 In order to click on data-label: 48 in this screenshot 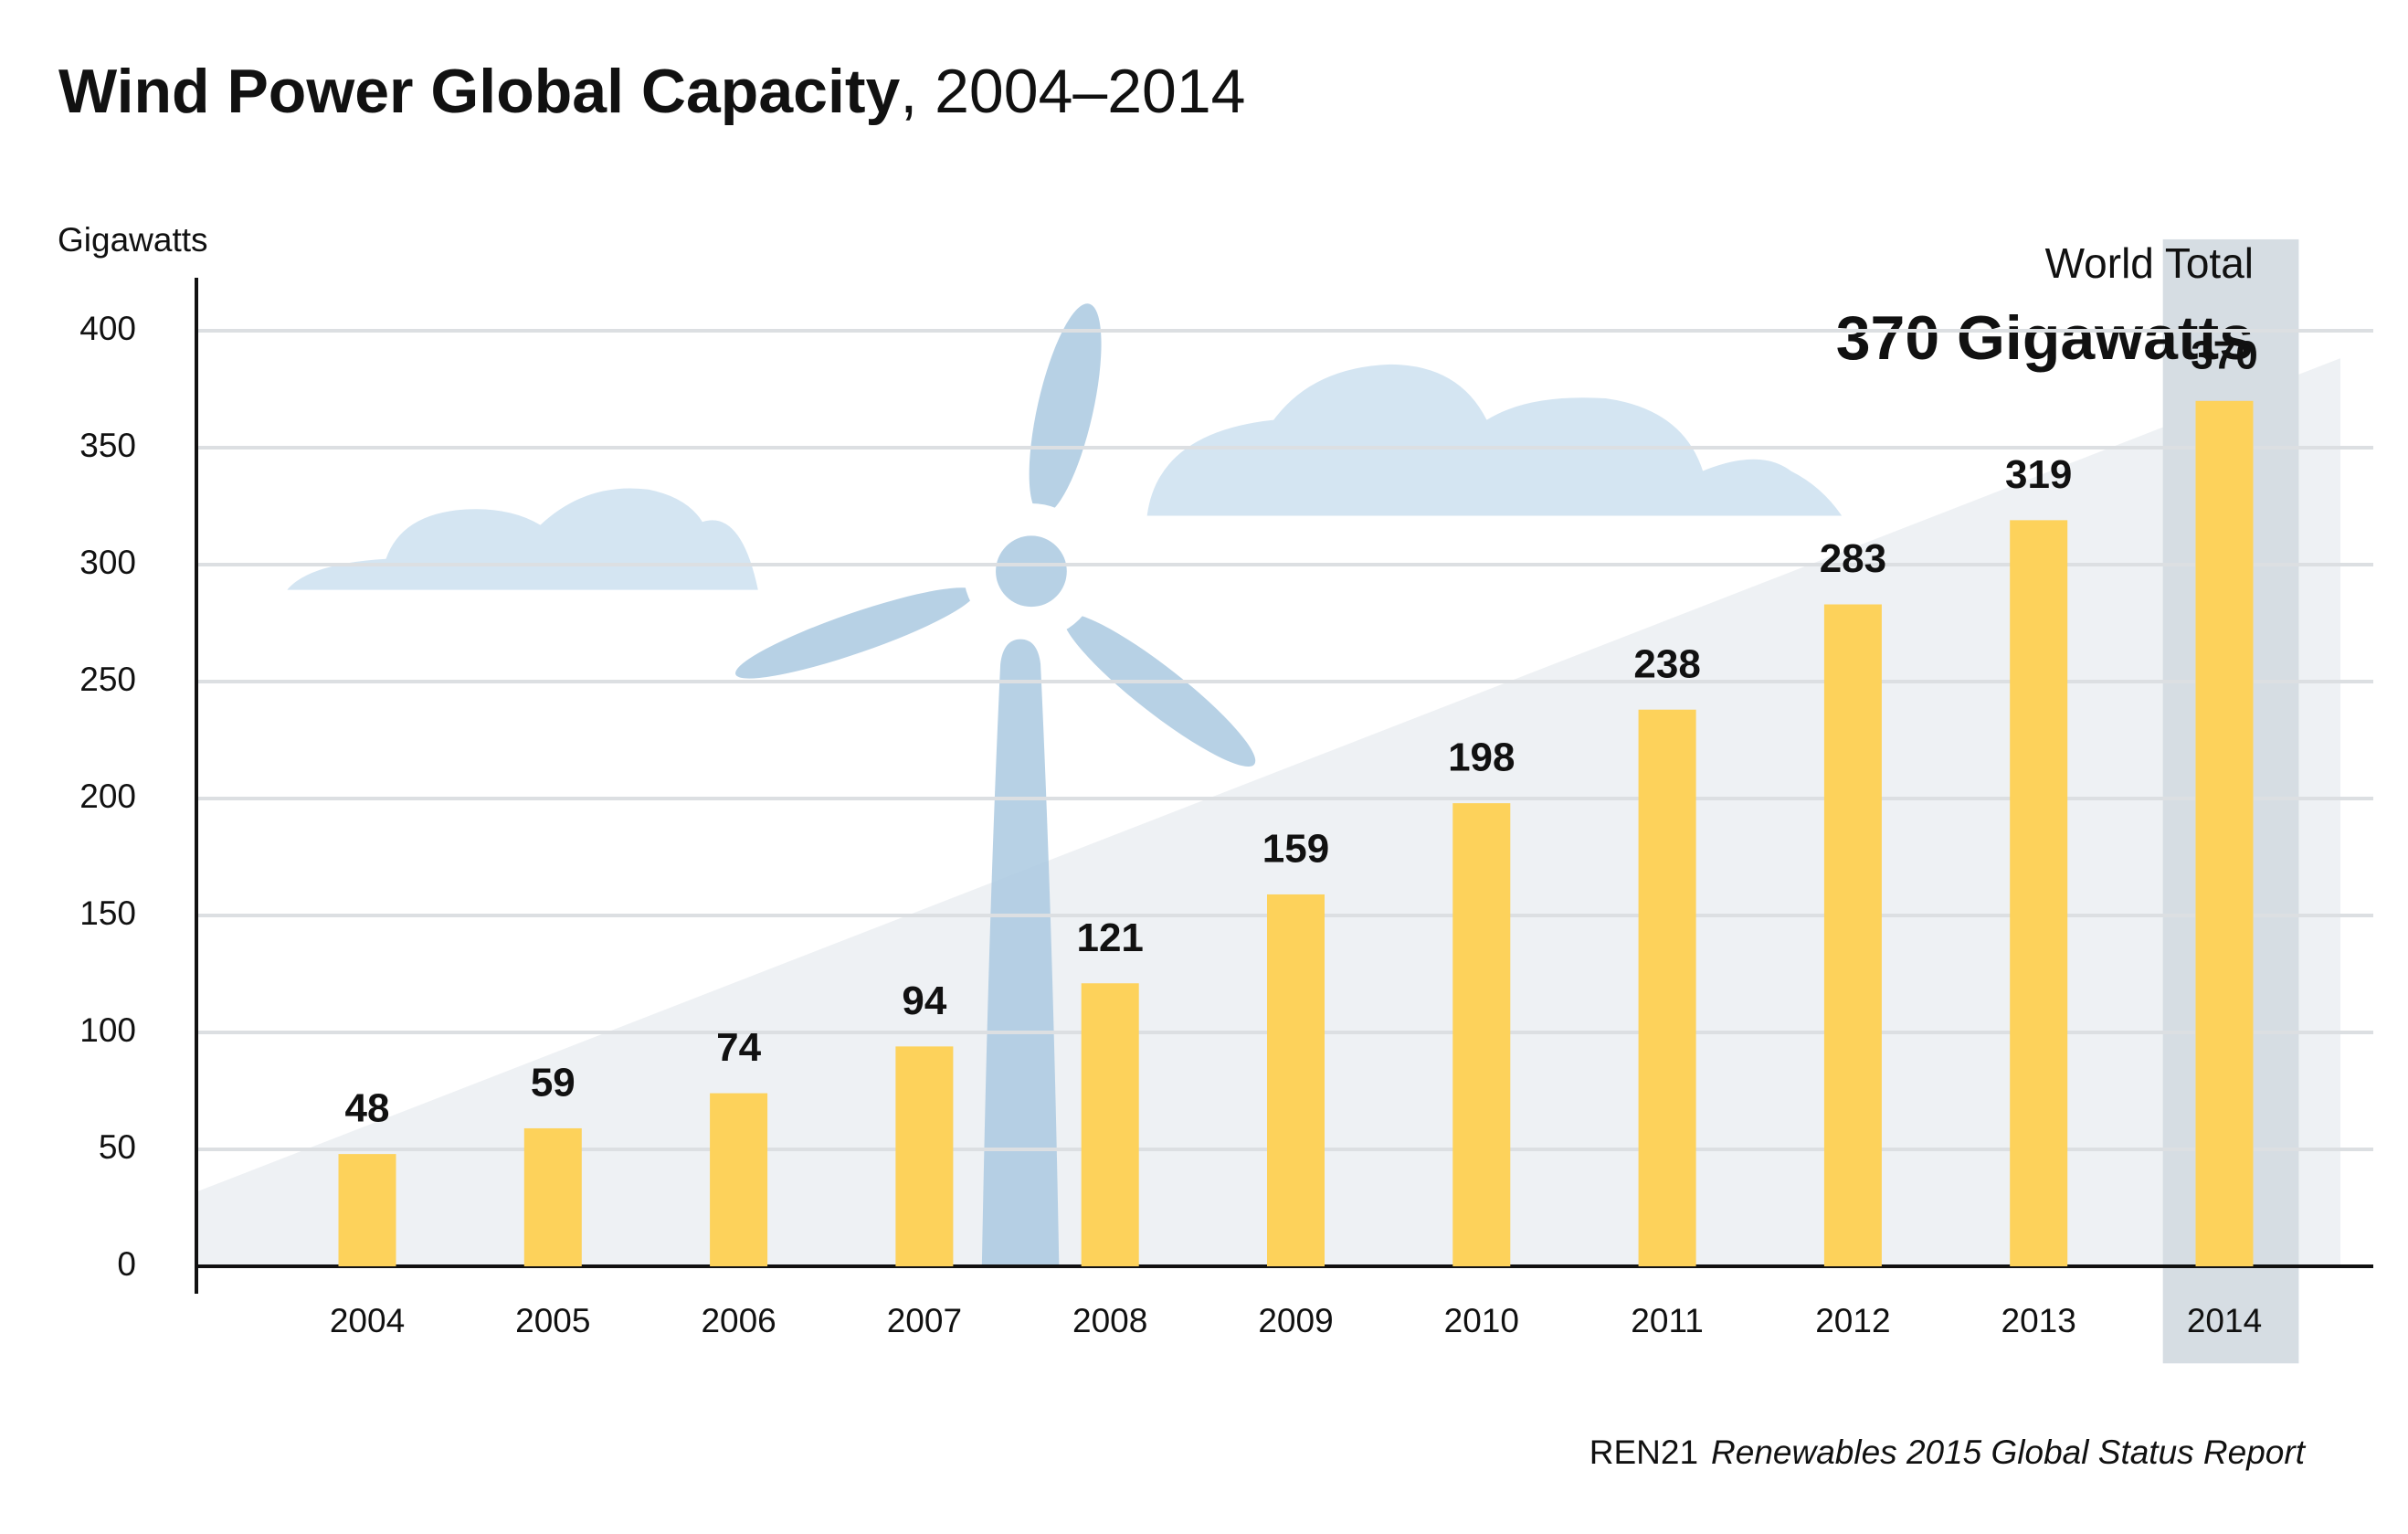, I will do `click(367, 1108)`.